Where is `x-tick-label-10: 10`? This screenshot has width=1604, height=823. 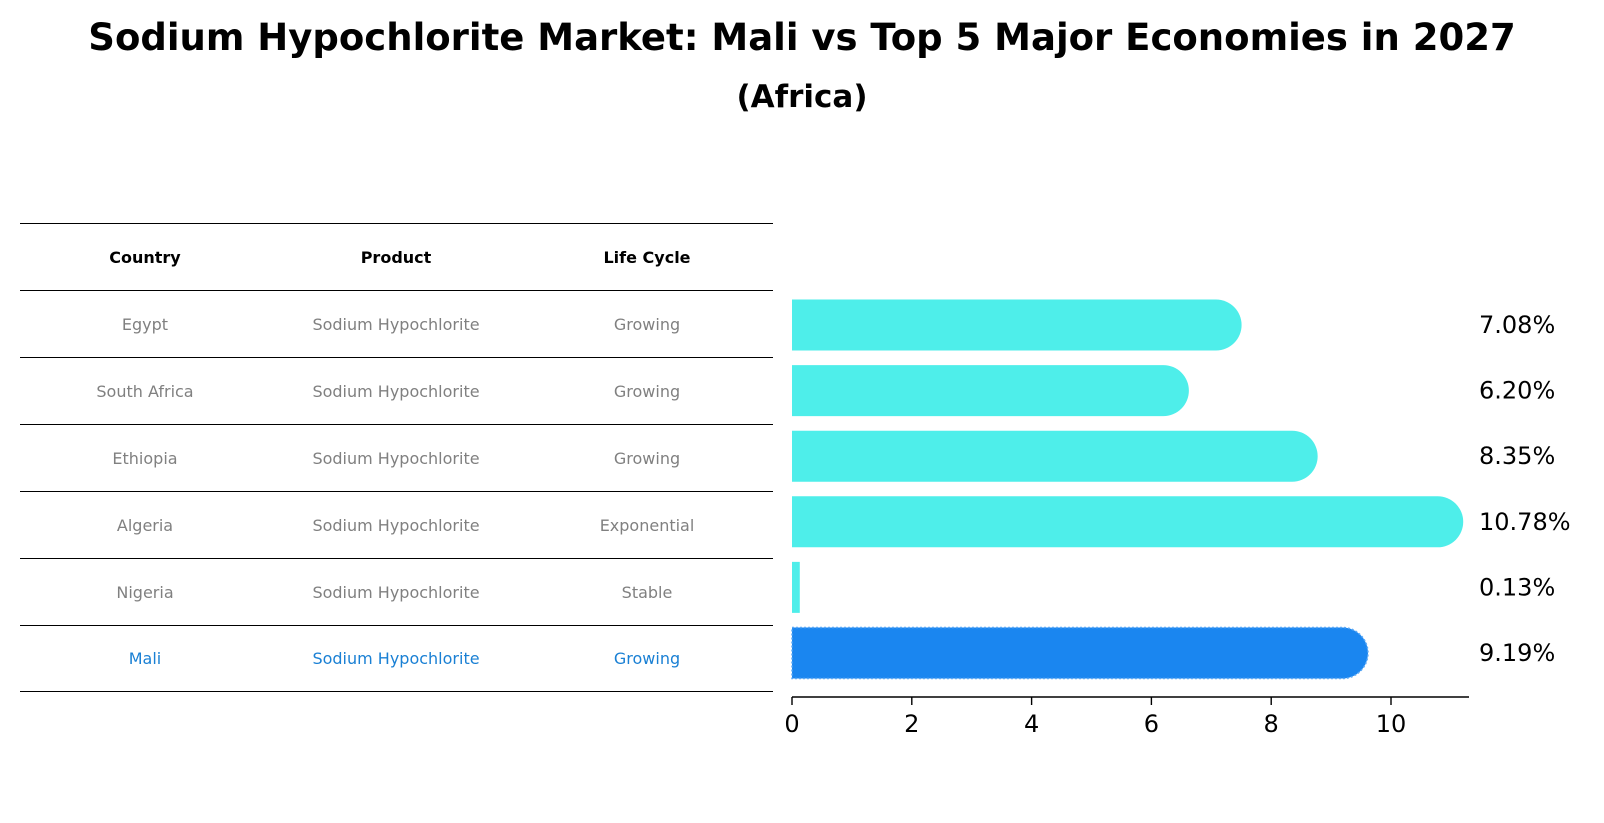
x-tick-label-10: 10 is located at coordinates (1391, 724).